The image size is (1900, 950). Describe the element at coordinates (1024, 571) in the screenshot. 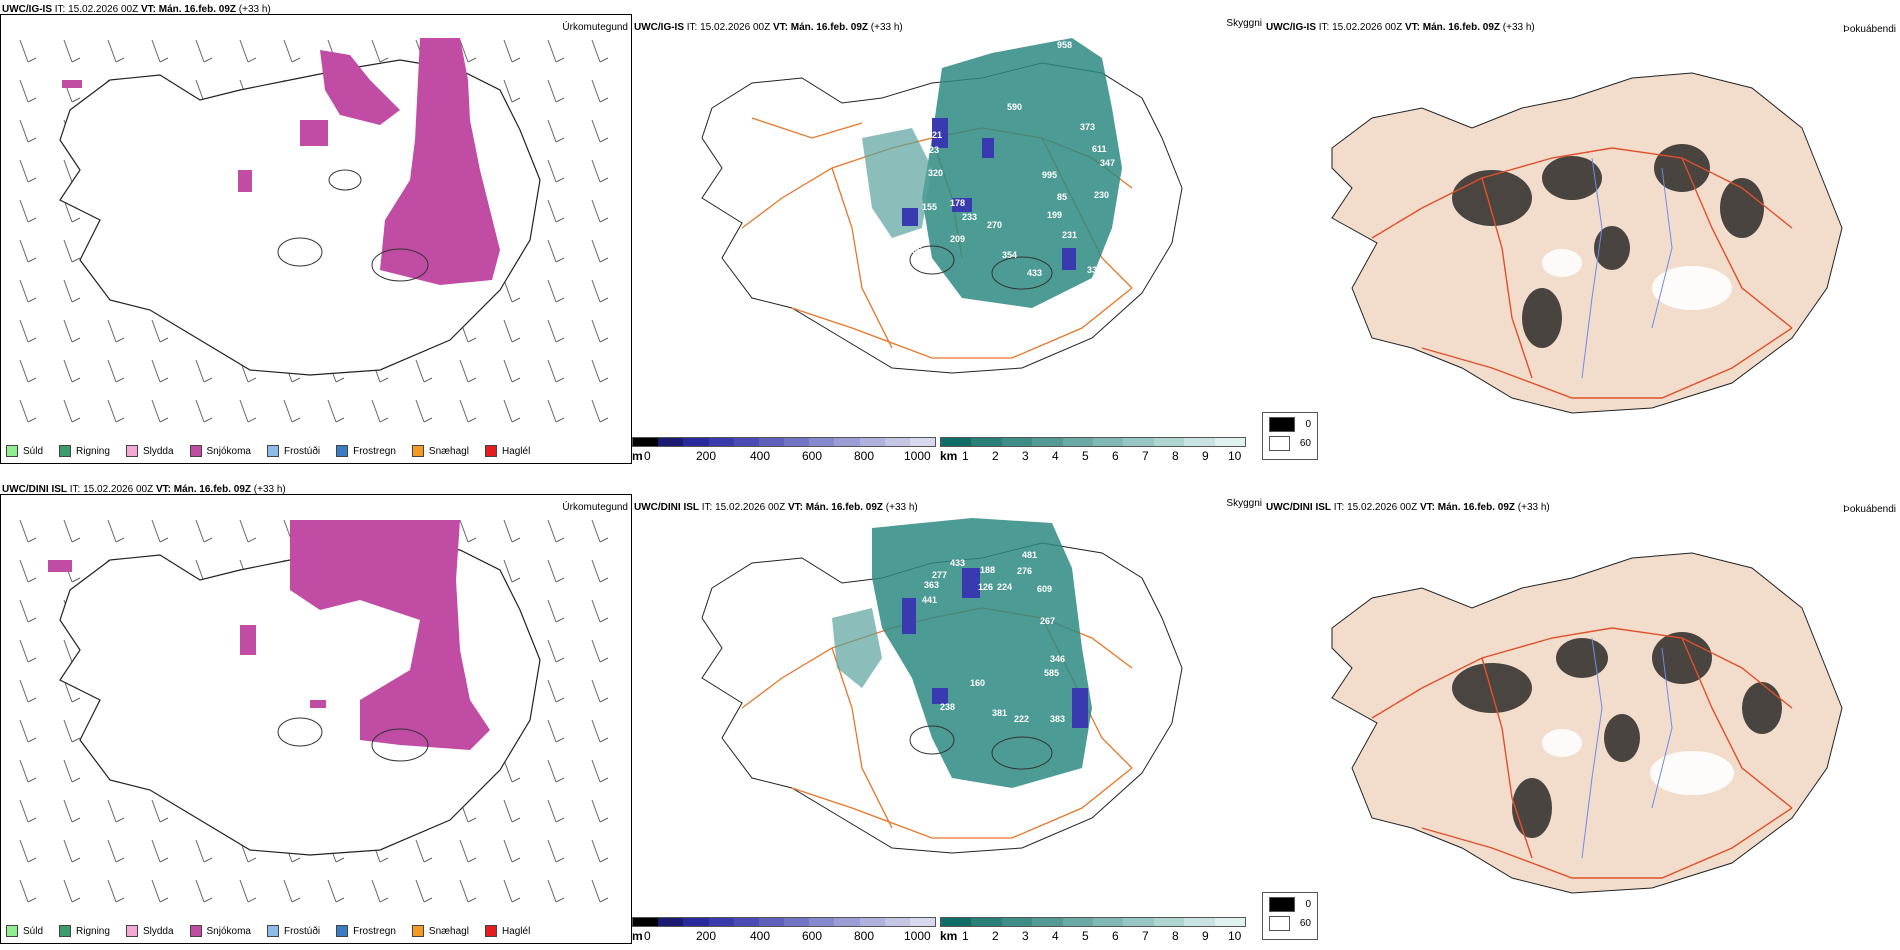

I see `vis-label: 276` at that location.